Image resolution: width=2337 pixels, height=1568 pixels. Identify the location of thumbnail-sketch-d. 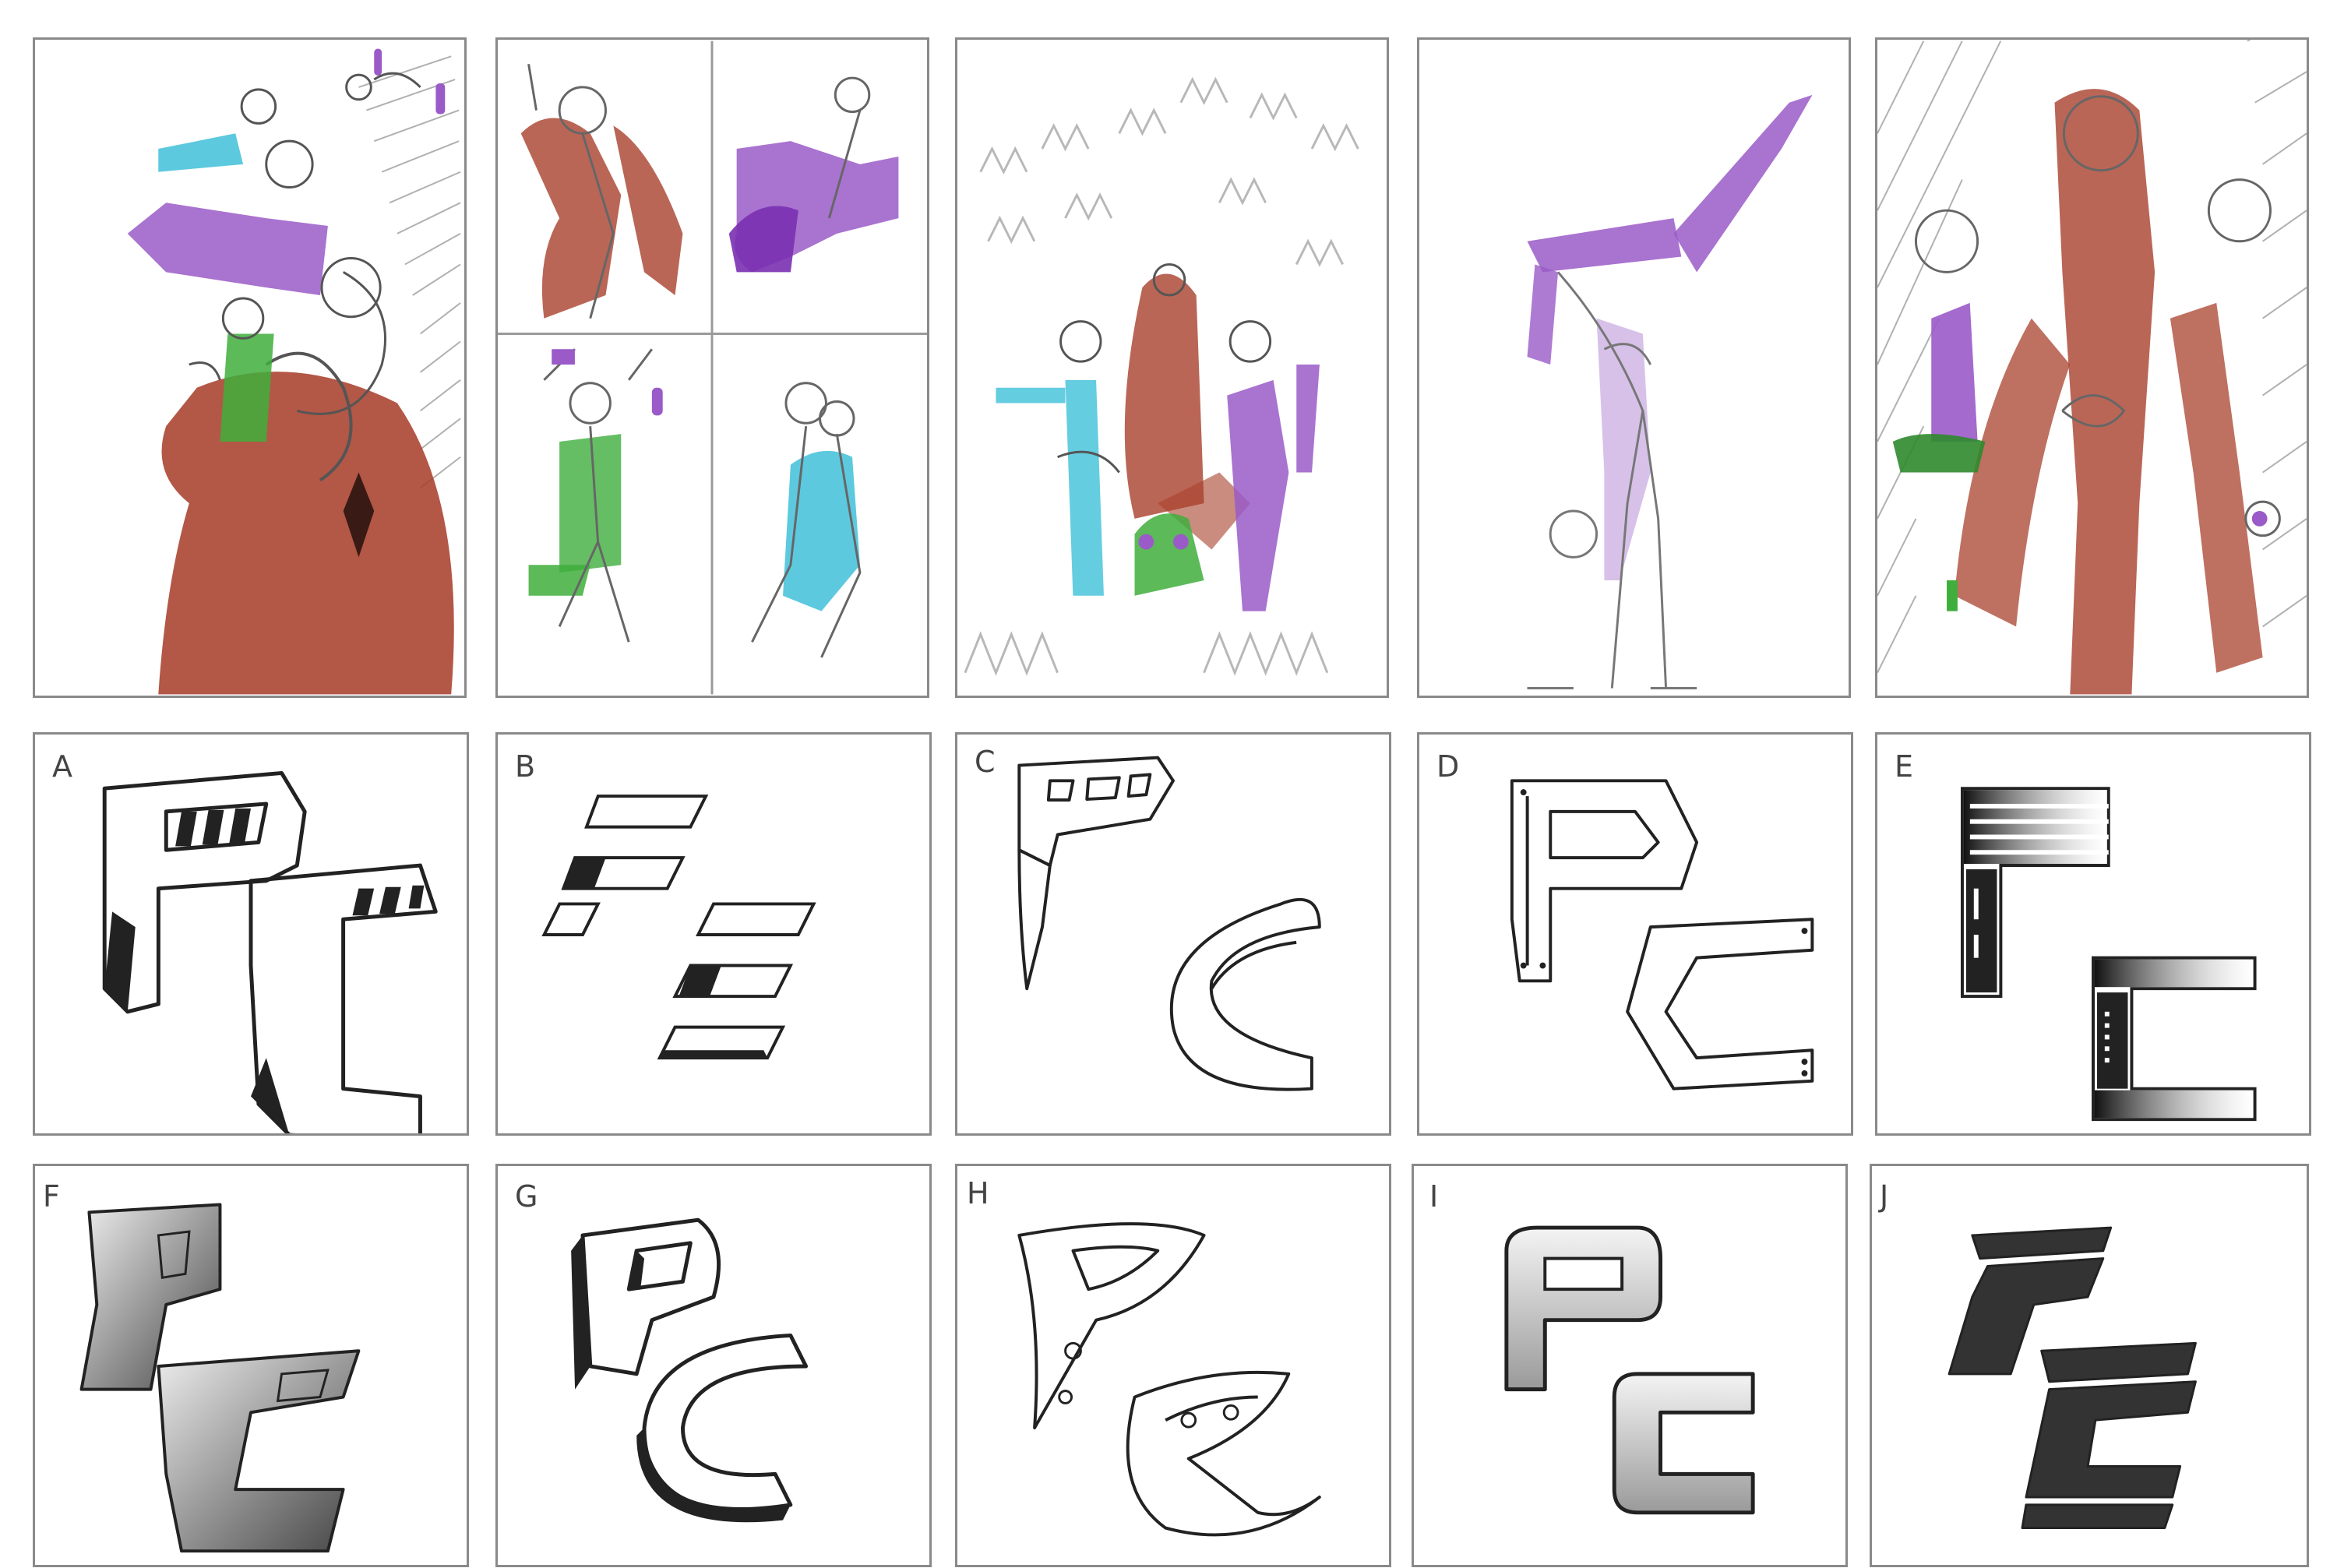
(1670, 392).